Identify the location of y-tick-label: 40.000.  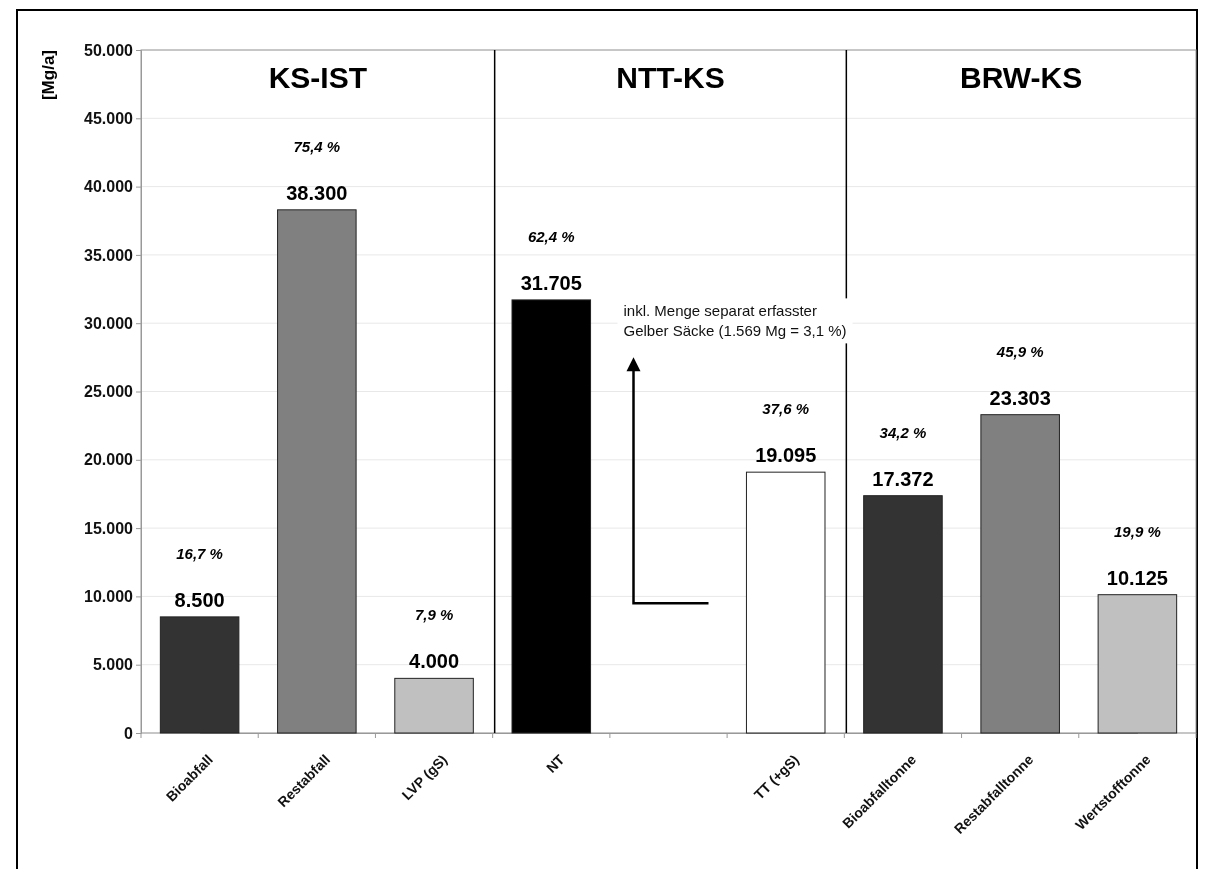
(109, 187).